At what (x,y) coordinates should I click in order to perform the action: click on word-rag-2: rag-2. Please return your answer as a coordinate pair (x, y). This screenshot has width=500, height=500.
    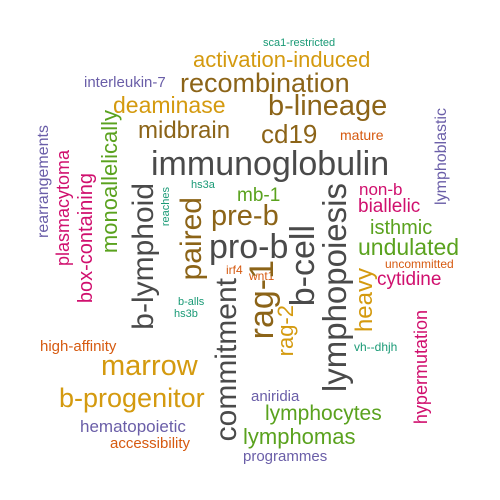
    Looking at the image, I should click on (285, 331).